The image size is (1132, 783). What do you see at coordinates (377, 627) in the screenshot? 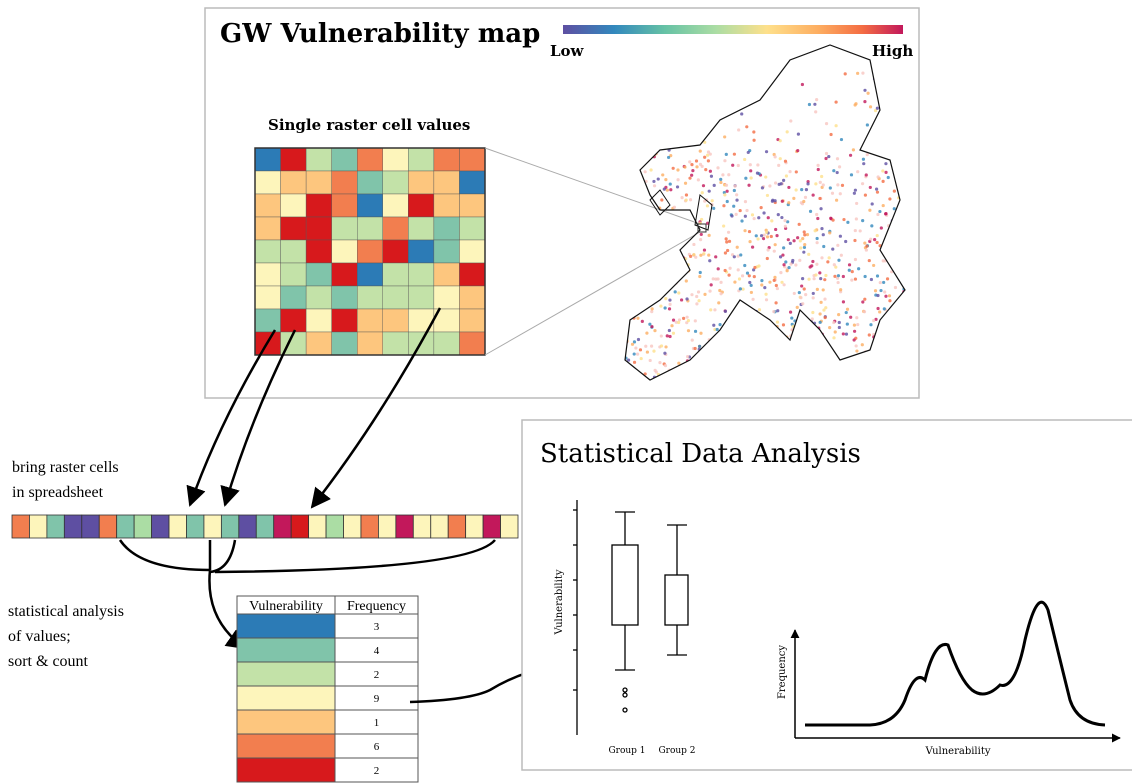
I see `frequency: 3` at bounding box center [377, 627].